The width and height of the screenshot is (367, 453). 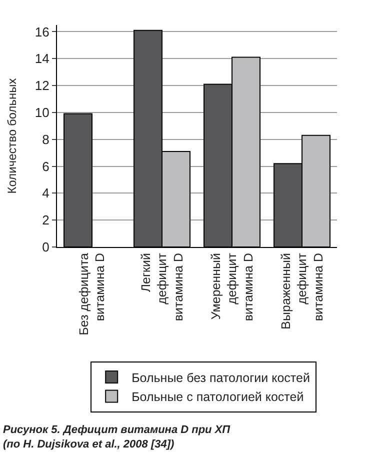 What do you see at coordinates (46, 166) in the screenshot?
I see `y-tick-label: 6` at bounding box center [46, 166].